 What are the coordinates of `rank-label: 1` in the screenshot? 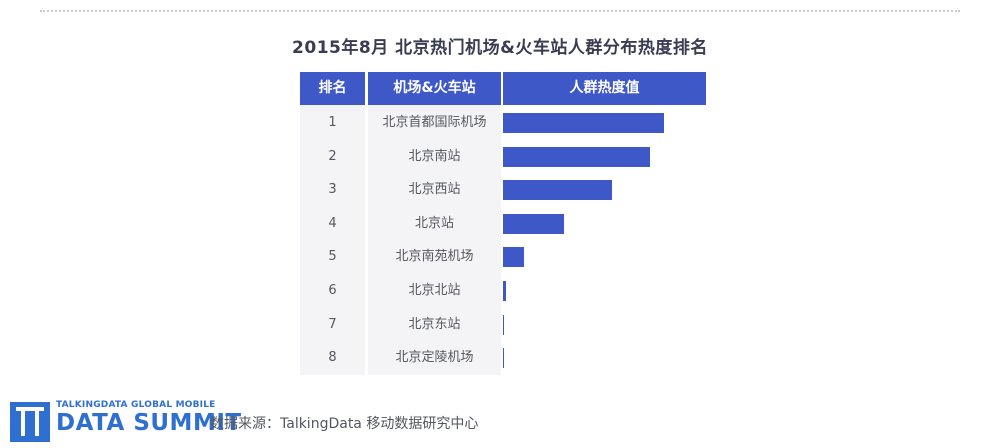 It's located at (332, 122).